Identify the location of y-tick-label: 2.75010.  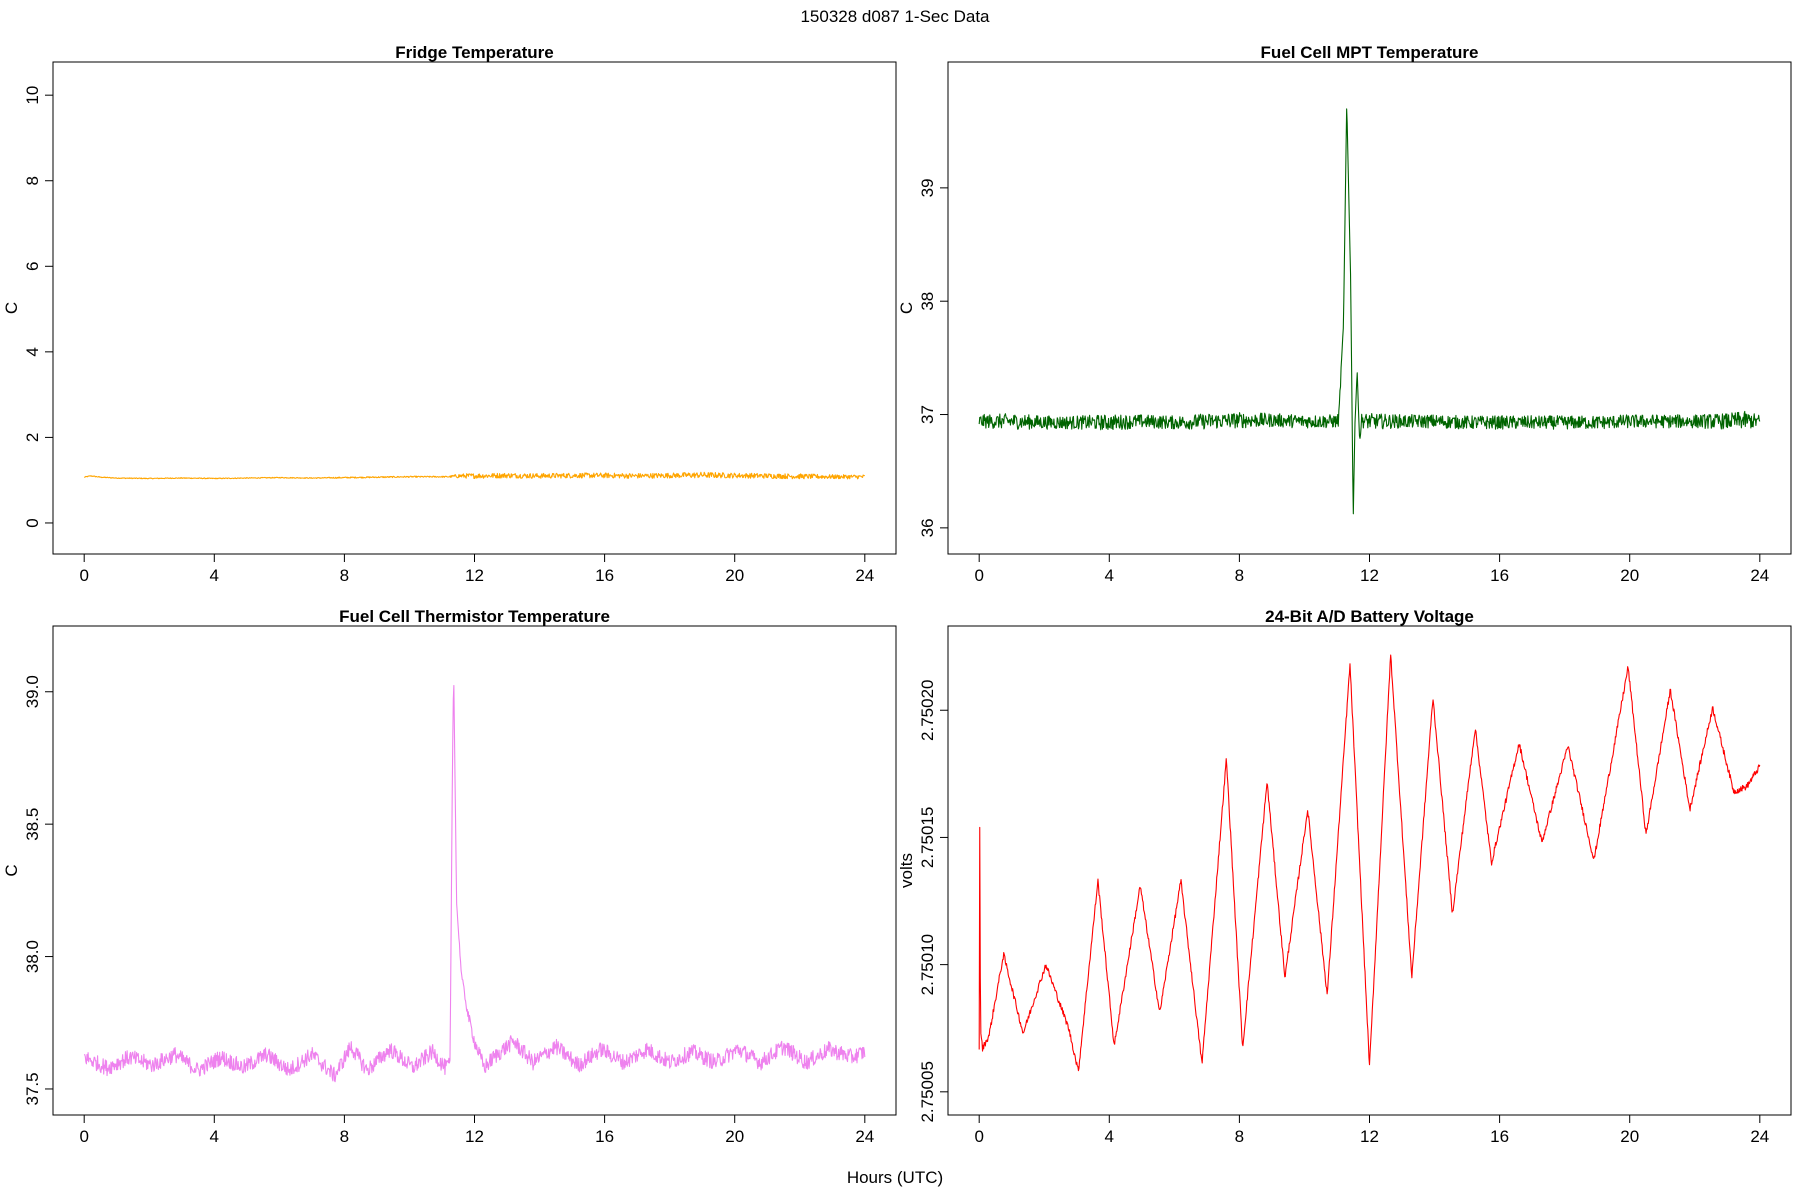
(927, 964).